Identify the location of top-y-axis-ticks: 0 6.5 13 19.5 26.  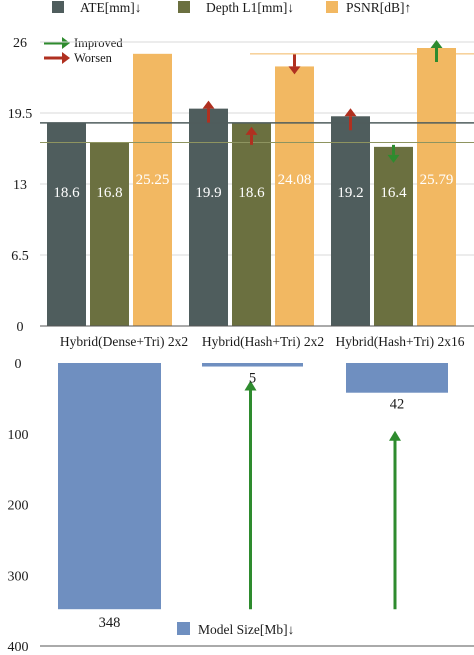
(20, 185).